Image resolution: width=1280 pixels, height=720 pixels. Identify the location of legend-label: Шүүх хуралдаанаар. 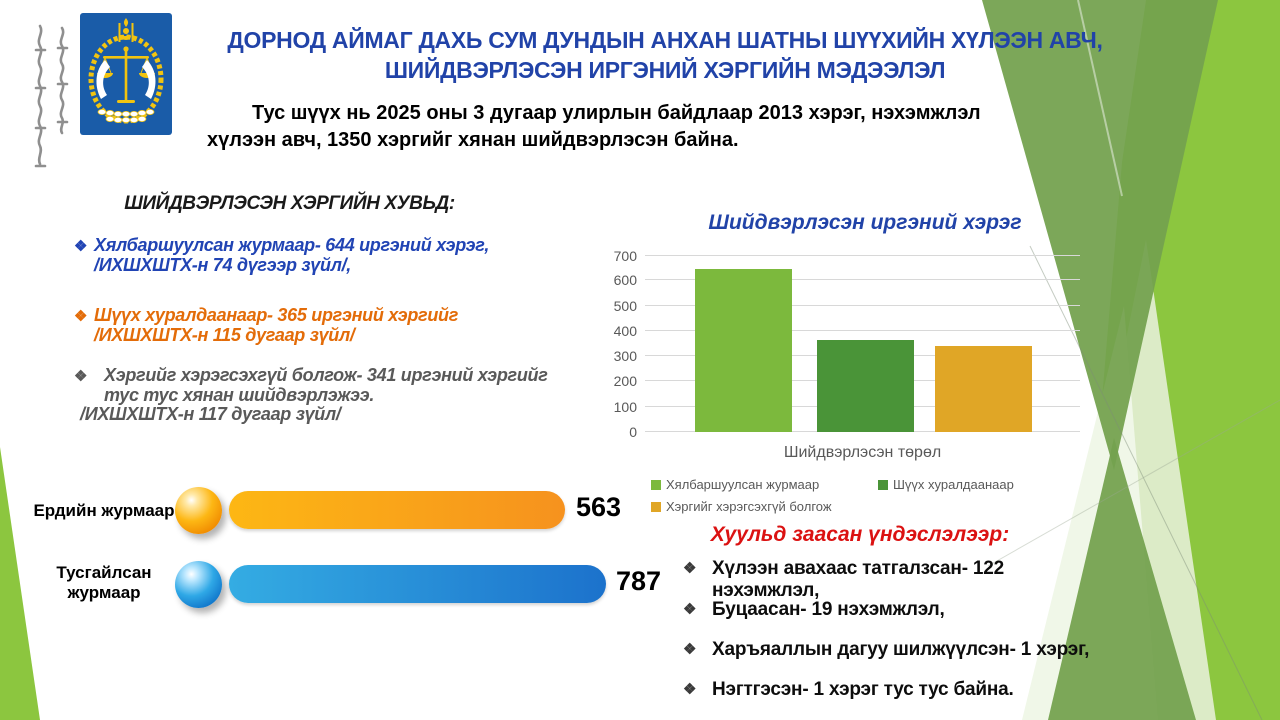
(953, 484).